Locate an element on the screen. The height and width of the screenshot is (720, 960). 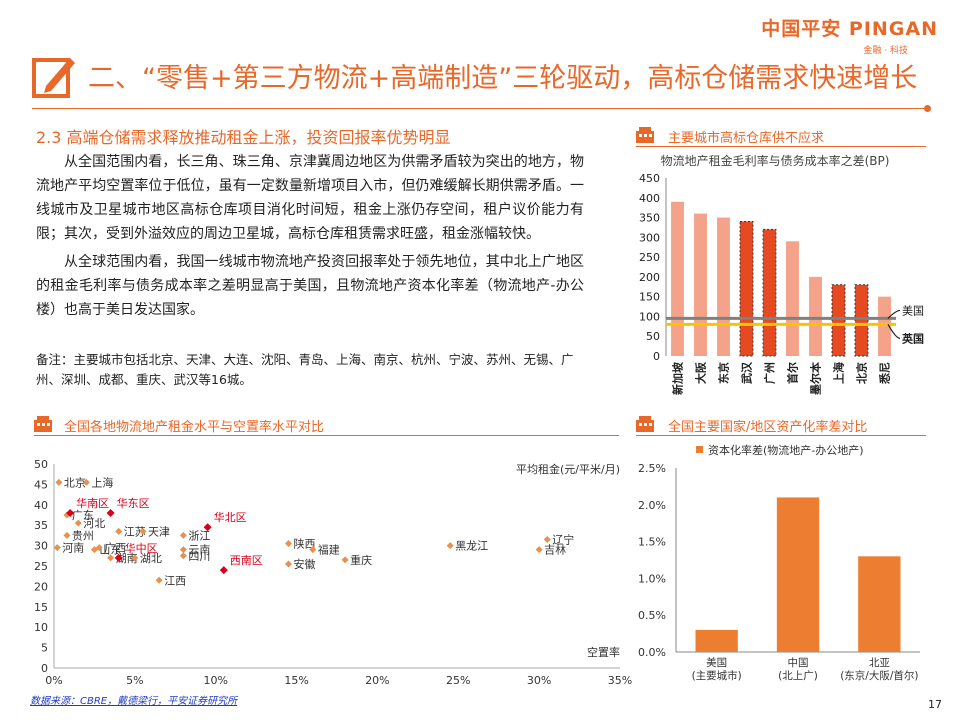
point-label: 黑龙江 is located at coordinates (471, 546).